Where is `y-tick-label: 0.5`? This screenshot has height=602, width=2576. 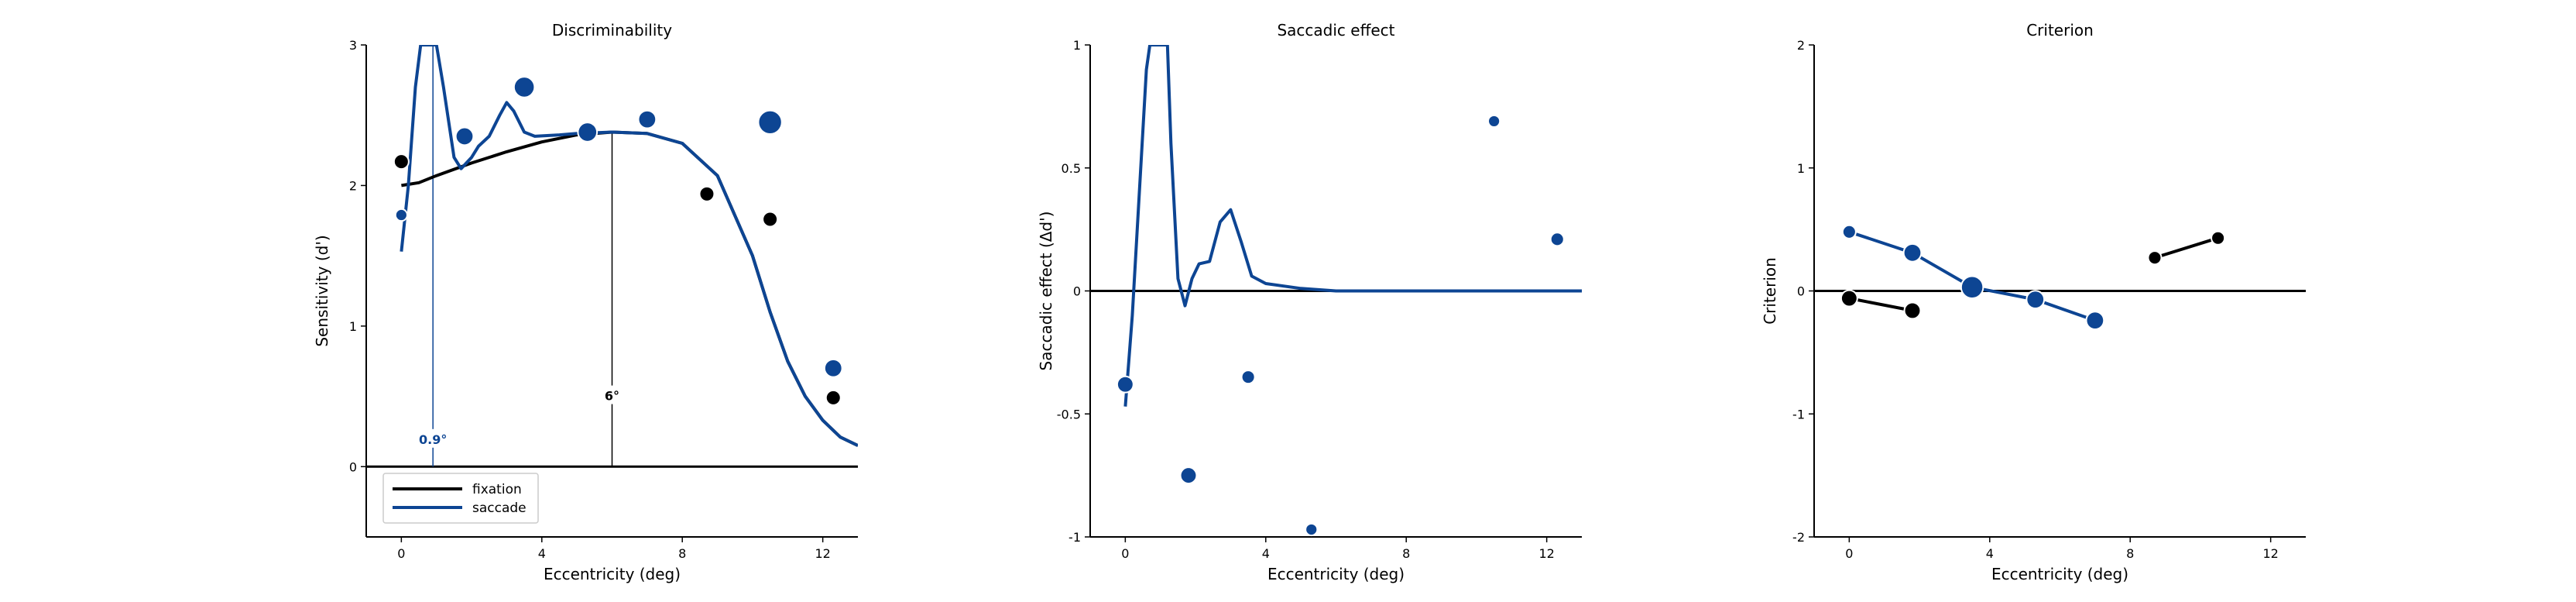 y-tick-label: 0.5 is located at coordinates (1071, 168).